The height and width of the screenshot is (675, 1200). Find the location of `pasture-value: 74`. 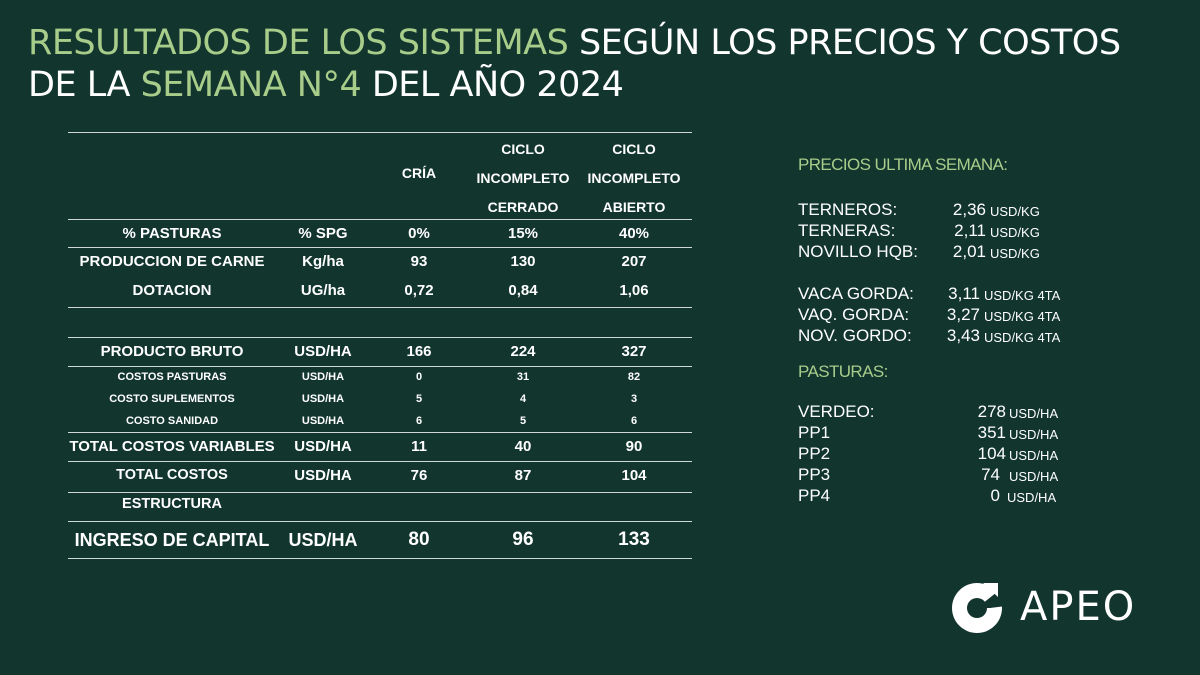

pasture-value: 74 is located at coordinates (990, 474).